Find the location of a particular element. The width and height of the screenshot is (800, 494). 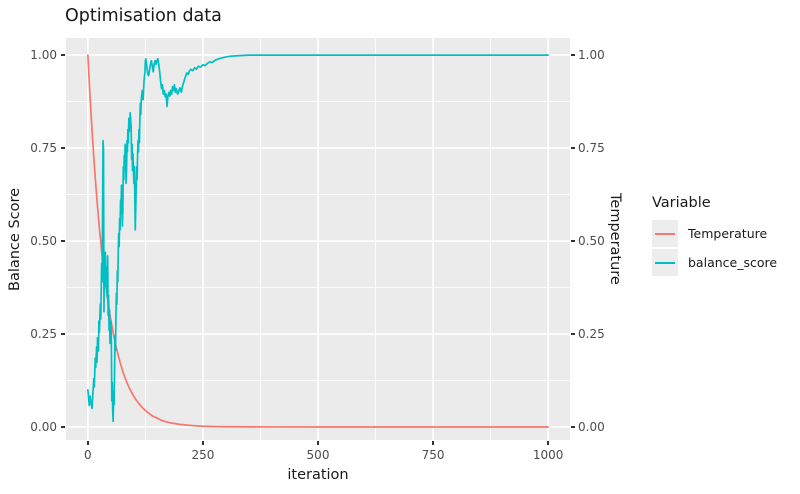

legend-label: balance_score is located at coordinates (733, 262).